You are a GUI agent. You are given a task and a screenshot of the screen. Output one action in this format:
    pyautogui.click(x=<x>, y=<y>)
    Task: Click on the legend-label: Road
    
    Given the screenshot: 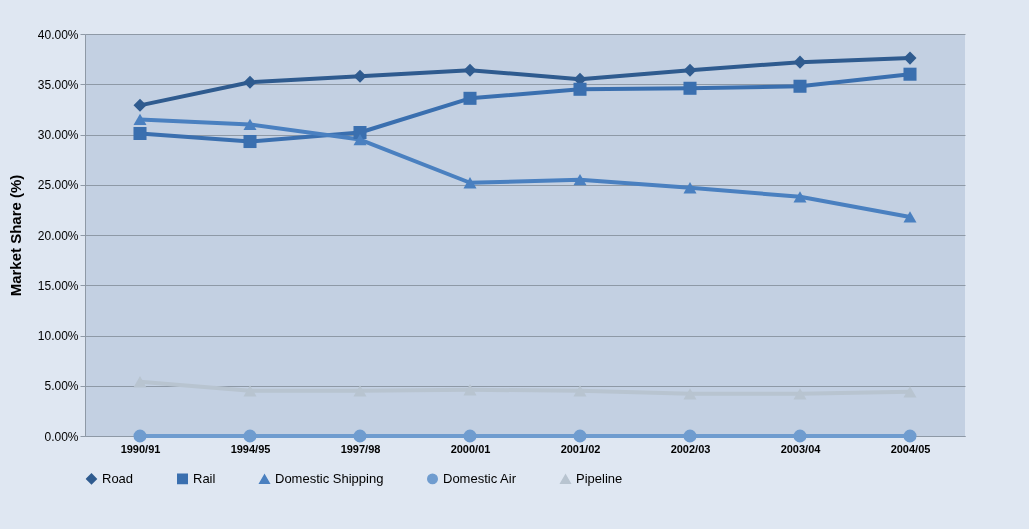 What is the action you would take?
    pyautogui.click(x=118, y=478)
    